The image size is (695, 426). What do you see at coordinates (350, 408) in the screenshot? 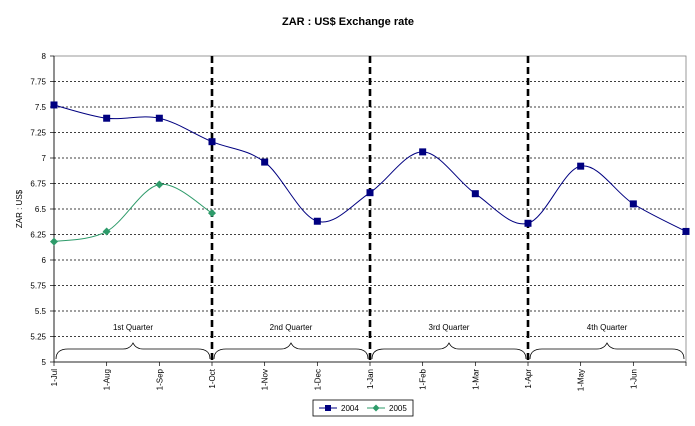
I see `legend-label-2004: 2004` at bounding box center [350, 408].